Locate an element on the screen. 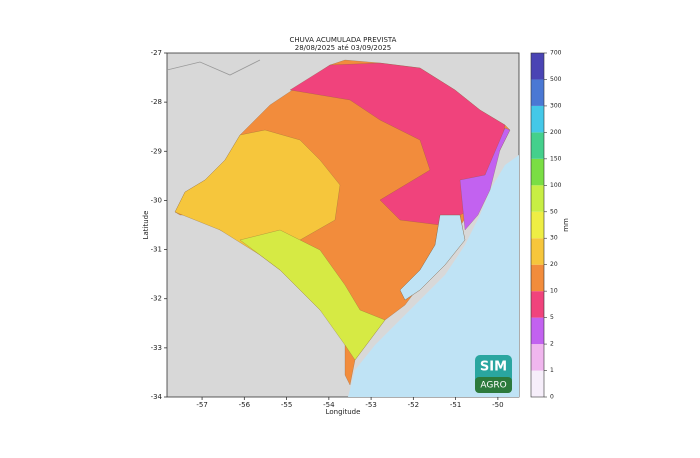 This screenshot has width=700, height=458. border is located at coordinates (213, 67).